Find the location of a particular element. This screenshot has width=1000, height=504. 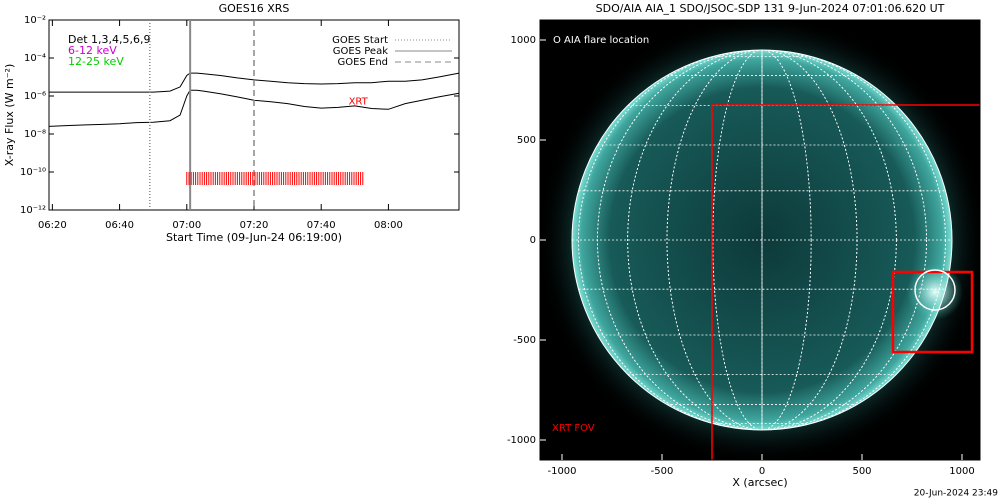

x-tick-label: 07:40 is located at coordinates (321, 225).